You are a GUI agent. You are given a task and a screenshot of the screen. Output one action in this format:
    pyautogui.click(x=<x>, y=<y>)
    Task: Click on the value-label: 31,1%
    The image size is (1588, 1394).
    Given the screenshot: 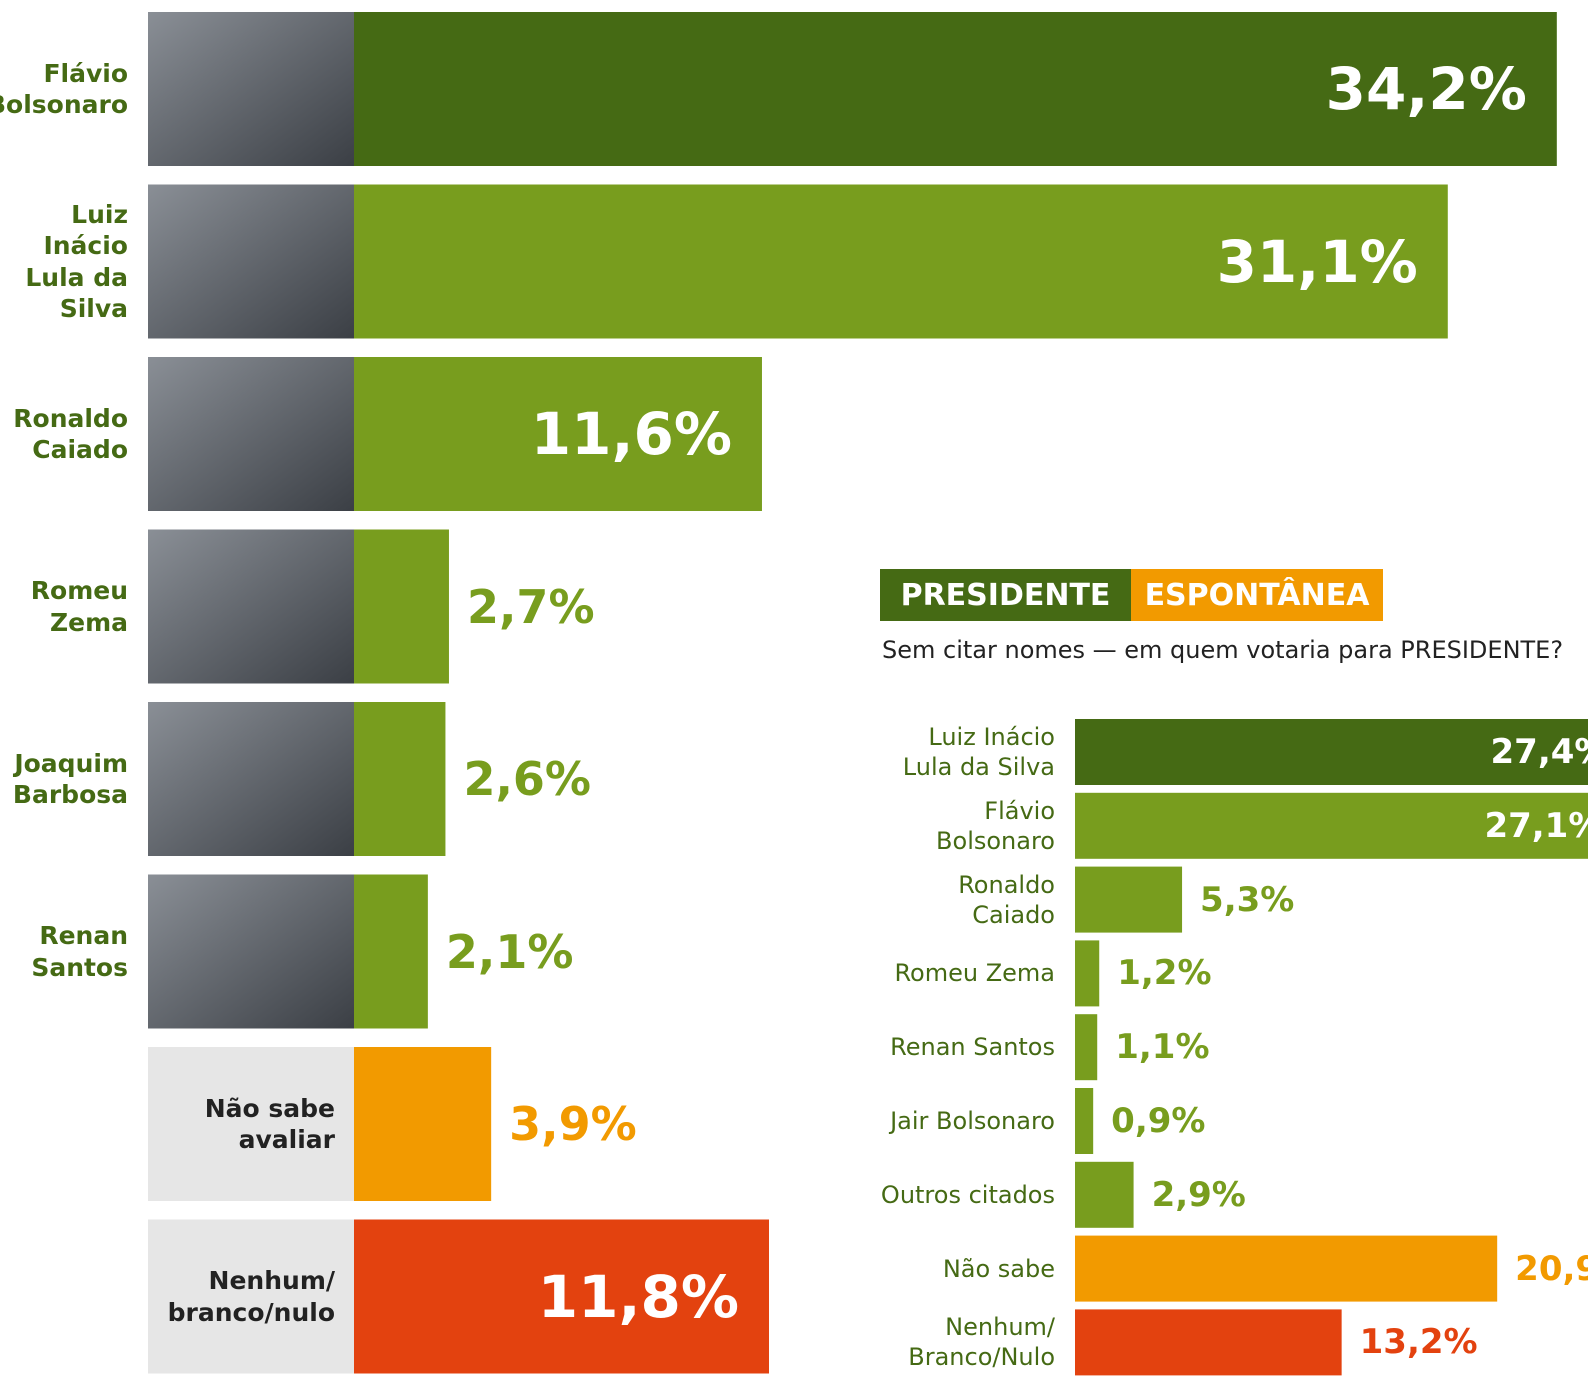 What is the action you would take?
    pyautogui.click(x=1317, y=261)
    